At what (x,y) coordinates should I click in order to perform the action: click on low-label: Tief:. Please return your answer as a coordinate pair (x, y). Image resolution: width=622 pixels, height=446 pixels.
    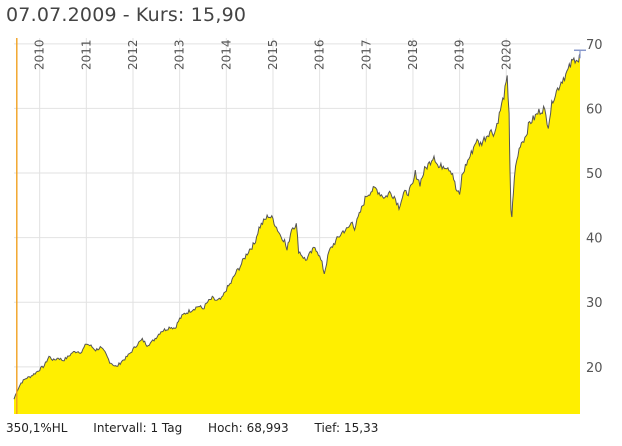
    Looking at the image, I should click on (327, 428).